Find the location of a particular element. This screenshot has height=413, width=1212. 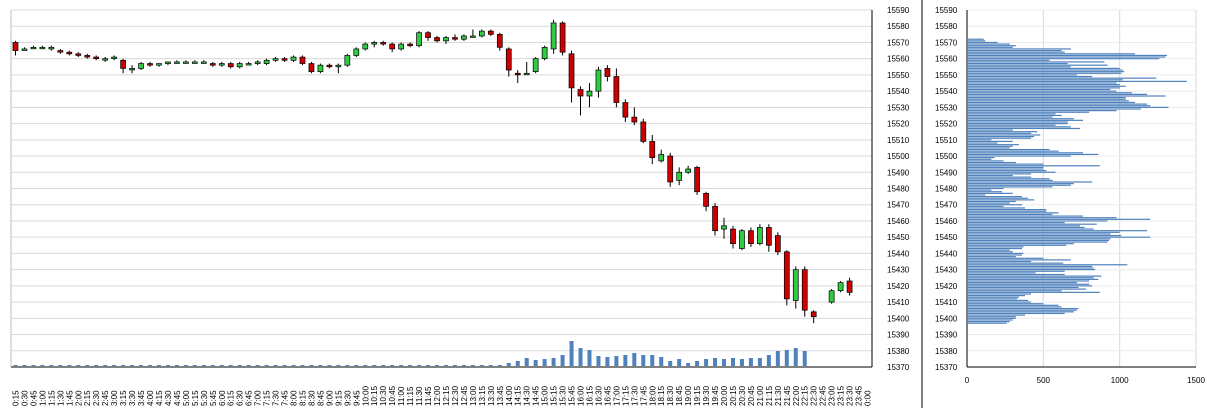

time-tick-label: 16:30 is located at coordinates (598, 395).